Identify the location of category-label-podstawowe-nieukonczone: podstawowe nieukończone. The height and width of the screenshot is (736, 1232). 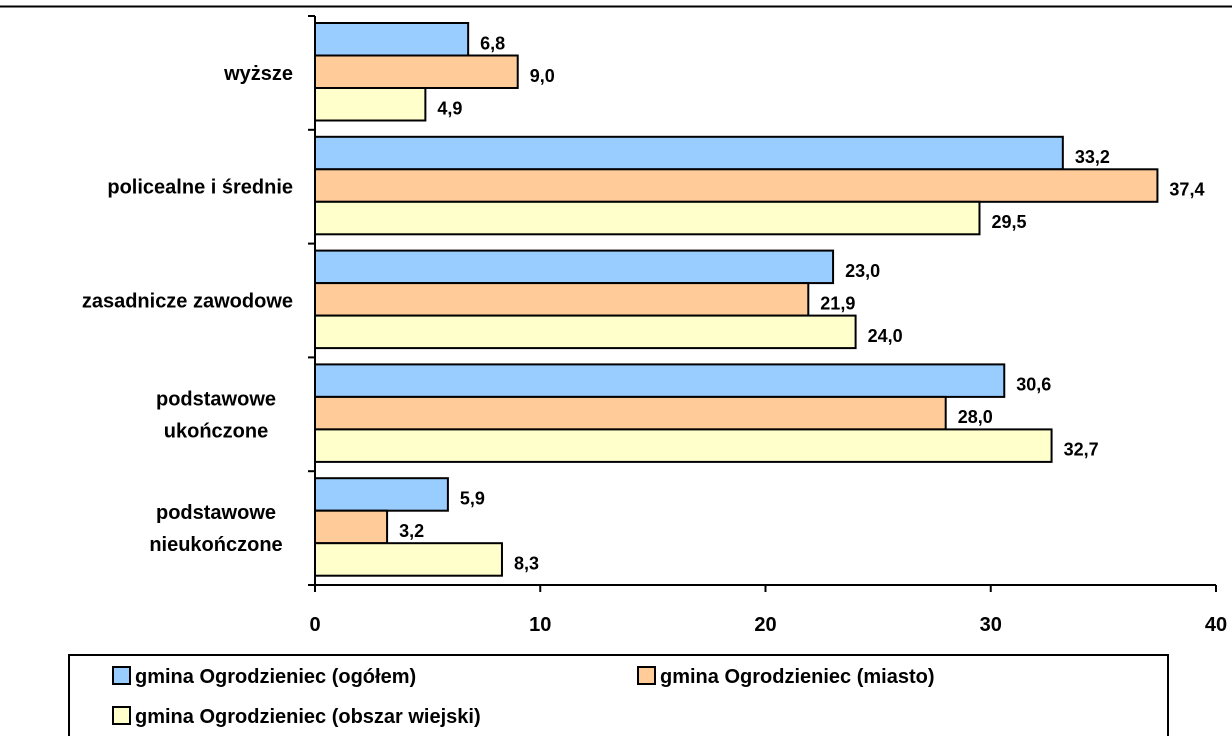
(215, 529).